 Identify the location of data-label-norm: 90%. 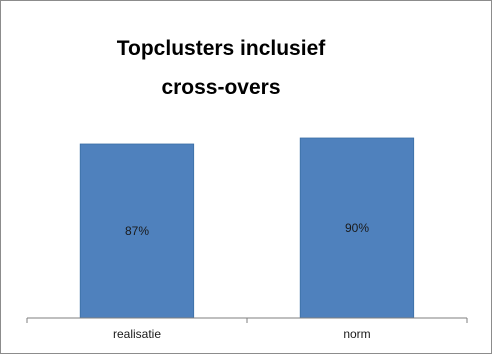
(357, 228).